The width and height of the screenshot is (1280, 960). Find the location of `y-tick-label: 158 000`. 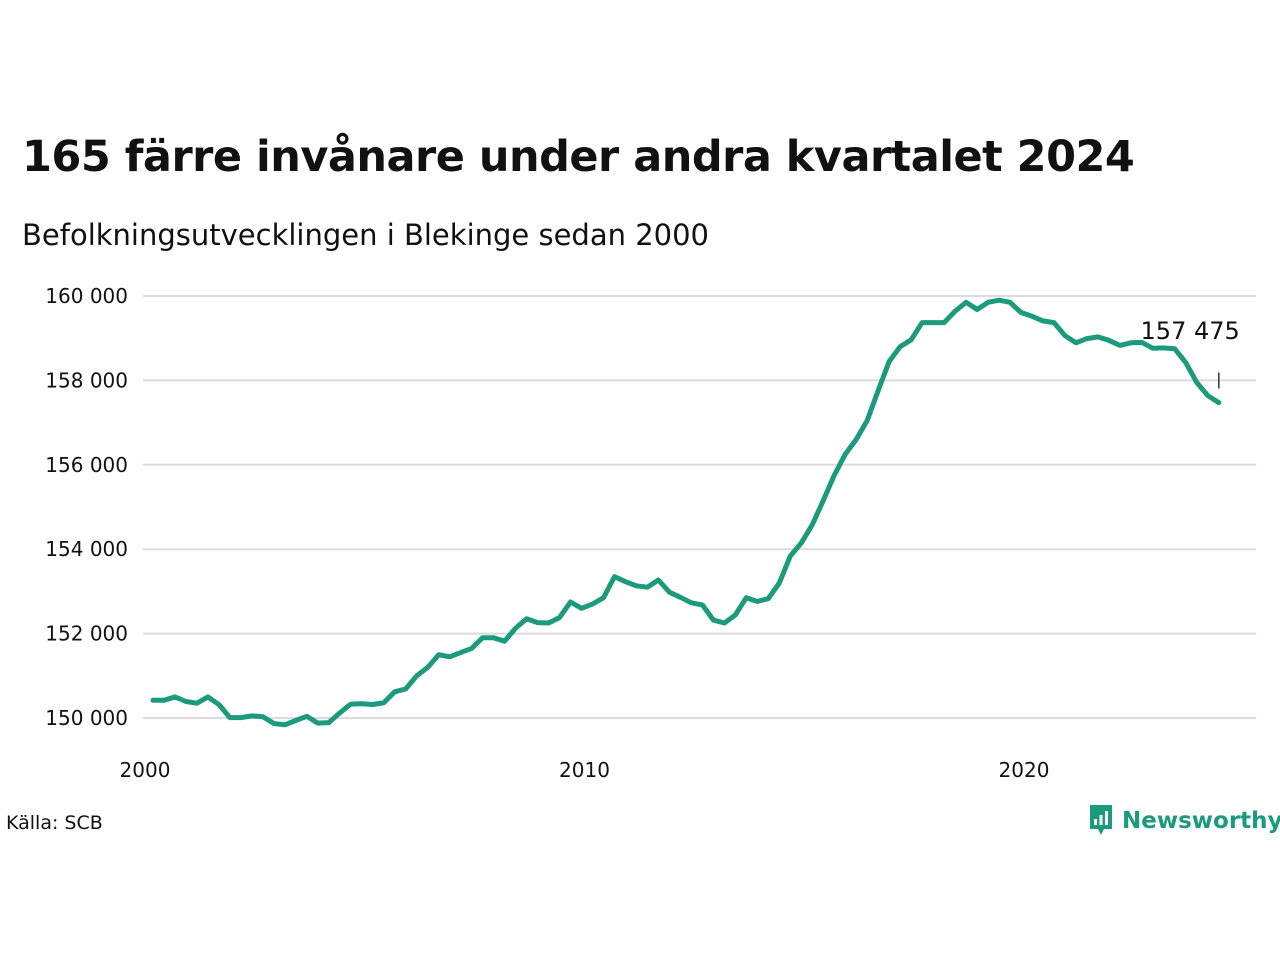

y-tick-label: 158 000 is located at coordinates (86, 380).